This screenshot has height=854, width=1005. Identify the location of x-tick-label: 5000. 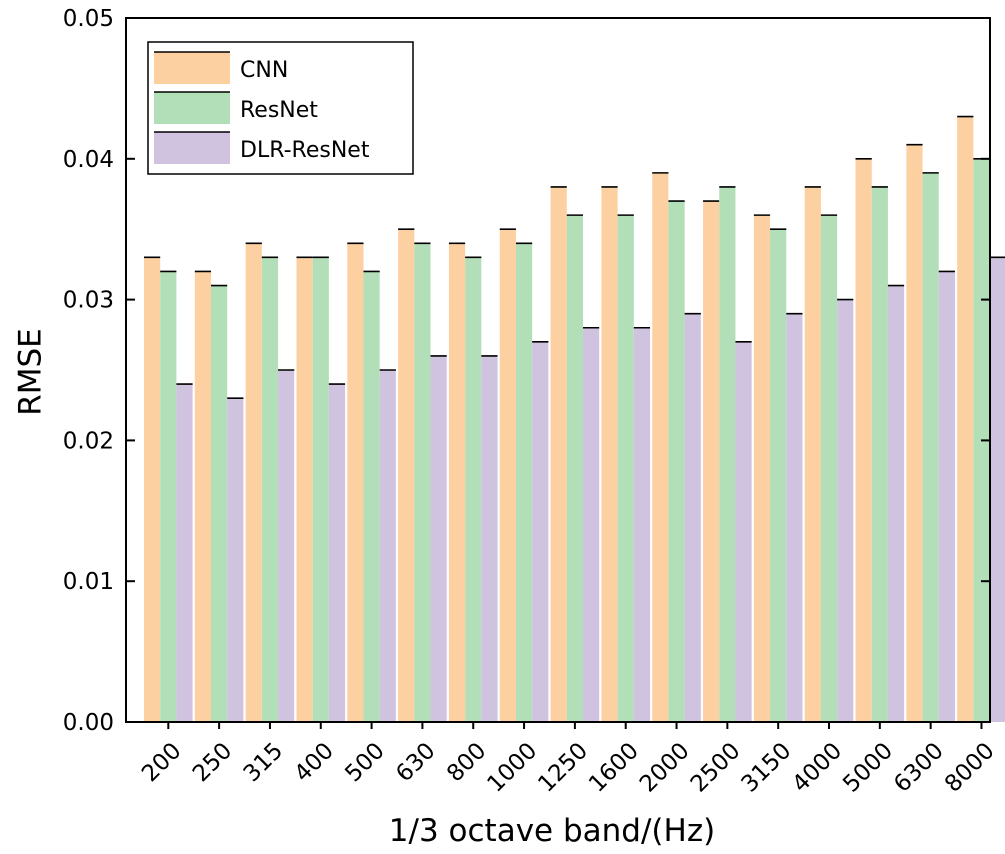
(868, 768).